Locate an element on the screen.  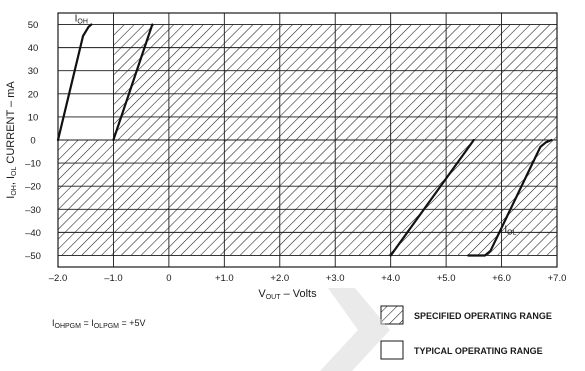
y-axis-label-group: IOH, IOL CURRENT – mA is located at coordinates (11, 140).